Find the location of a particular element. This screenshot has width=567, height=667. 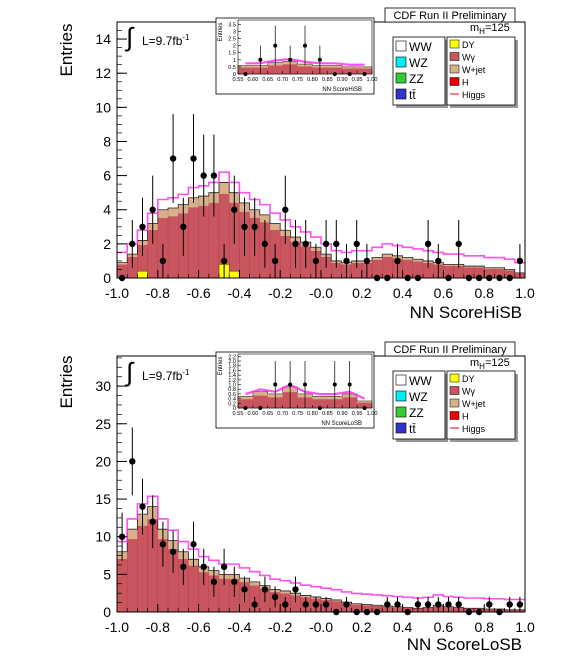

legend-label: H is located at coordinates (465, 83).